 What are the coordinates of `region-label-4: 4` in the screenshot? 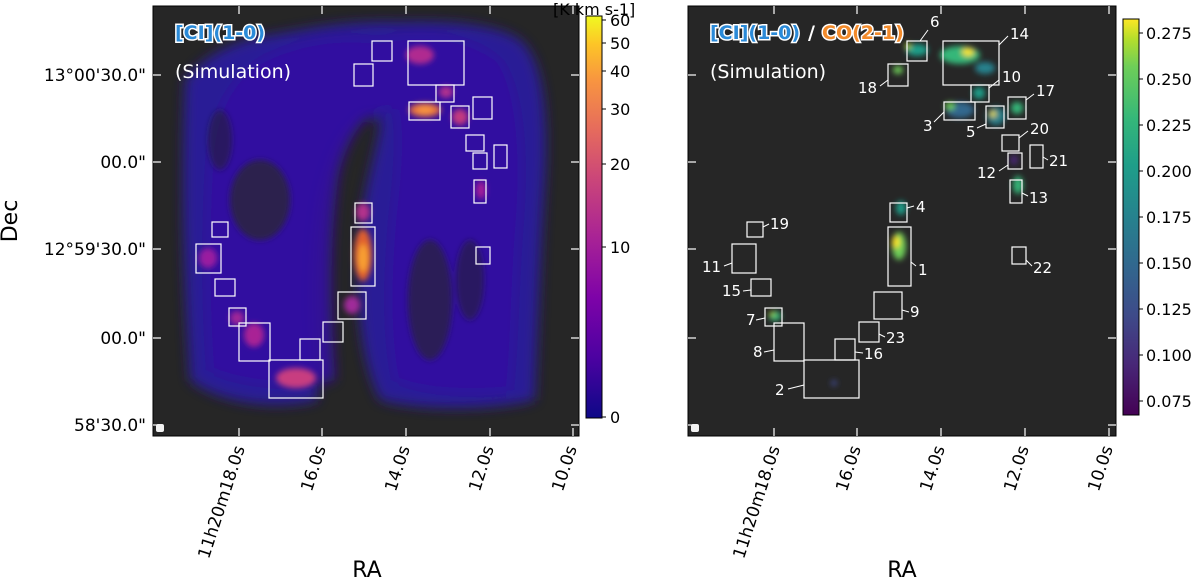 It's located at (921, 207).